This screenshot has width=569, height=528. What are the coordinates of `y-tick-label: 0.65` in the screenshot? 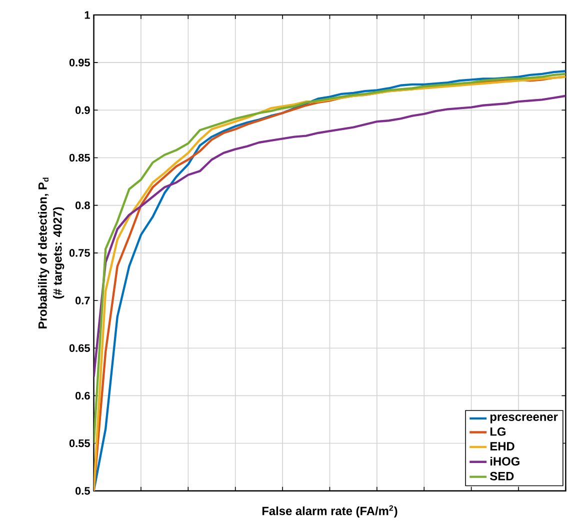 It's located at (79, 348).